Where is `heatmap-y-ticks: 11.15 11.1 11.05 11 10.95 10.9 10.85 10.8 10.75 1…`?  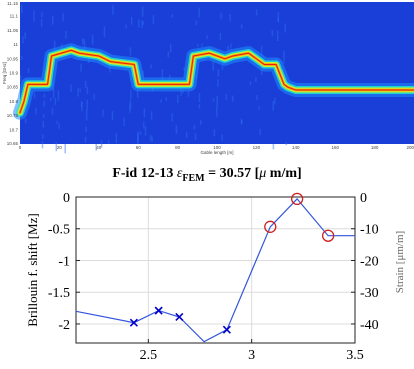 heatmap-y-ticks: 11.15 11.1 11.05 11 10.95 10.9 10.85 10.8 10.75 1… is located at coordinates (13, 73).